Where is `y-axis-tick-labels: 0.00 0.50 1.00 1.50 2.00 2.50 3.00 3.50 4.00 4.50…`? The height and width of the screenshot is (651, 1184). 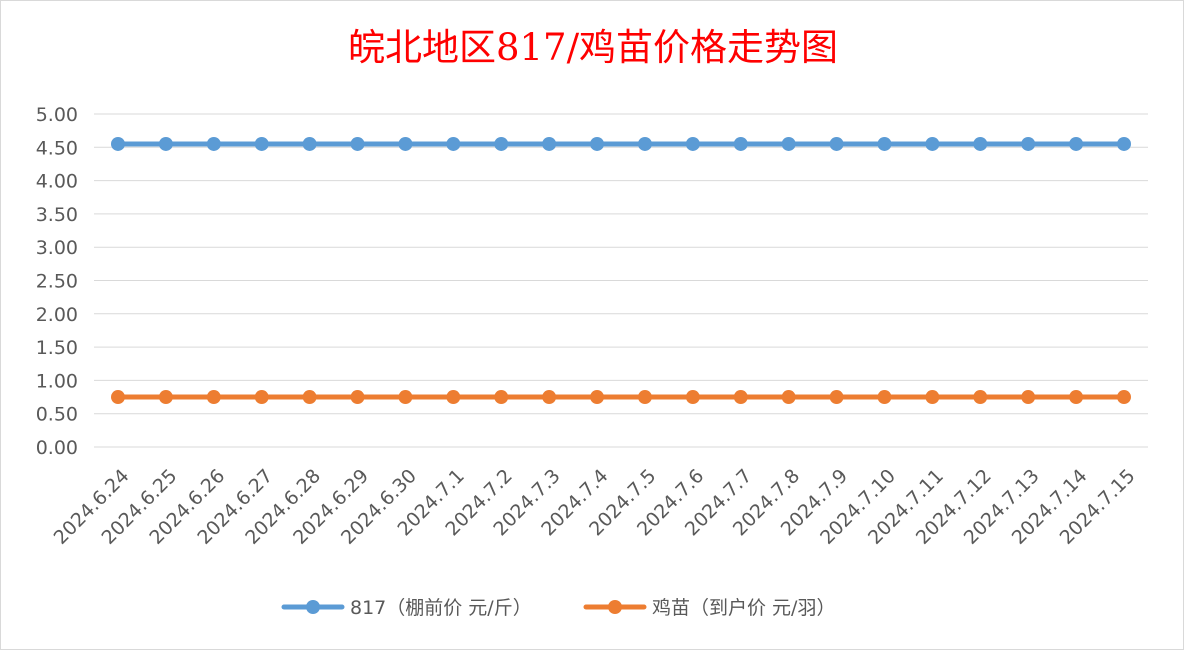
y-axis-tick-labels: 0.00 0.50 1.00 1.50 2.00 2.50 3.00 3.50 4.00 4.50… is located at coordinates (57, 281).